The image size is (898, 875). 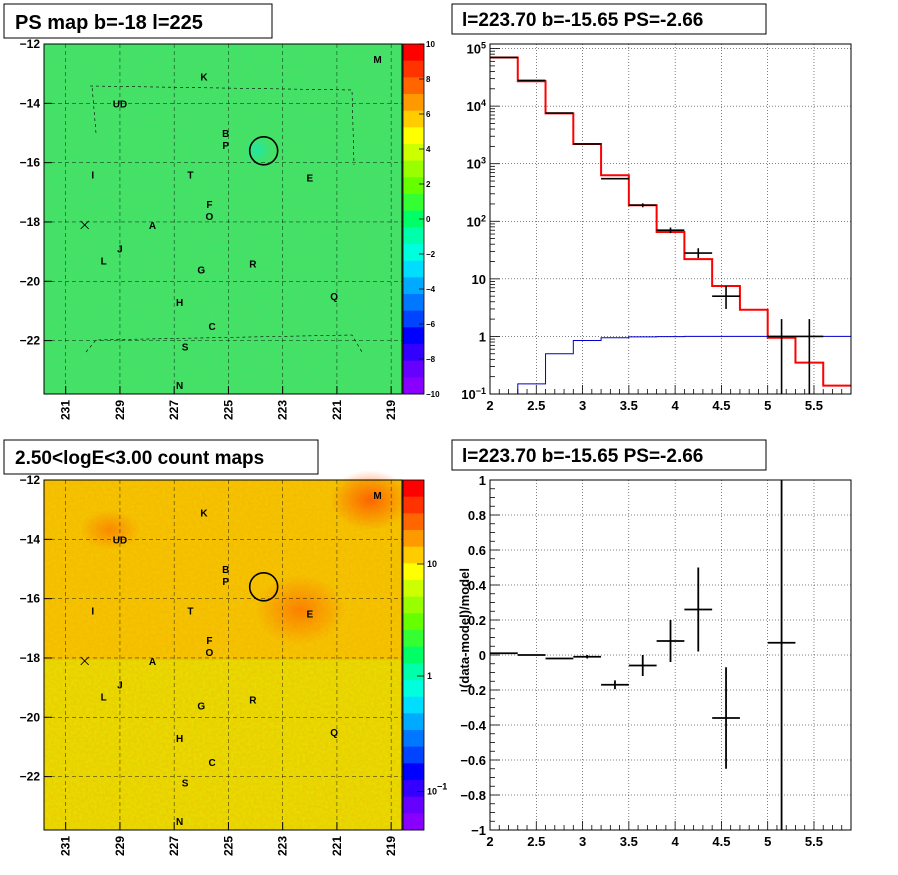 I want to click on spectrum-title-box, so click(x=609, y=19).